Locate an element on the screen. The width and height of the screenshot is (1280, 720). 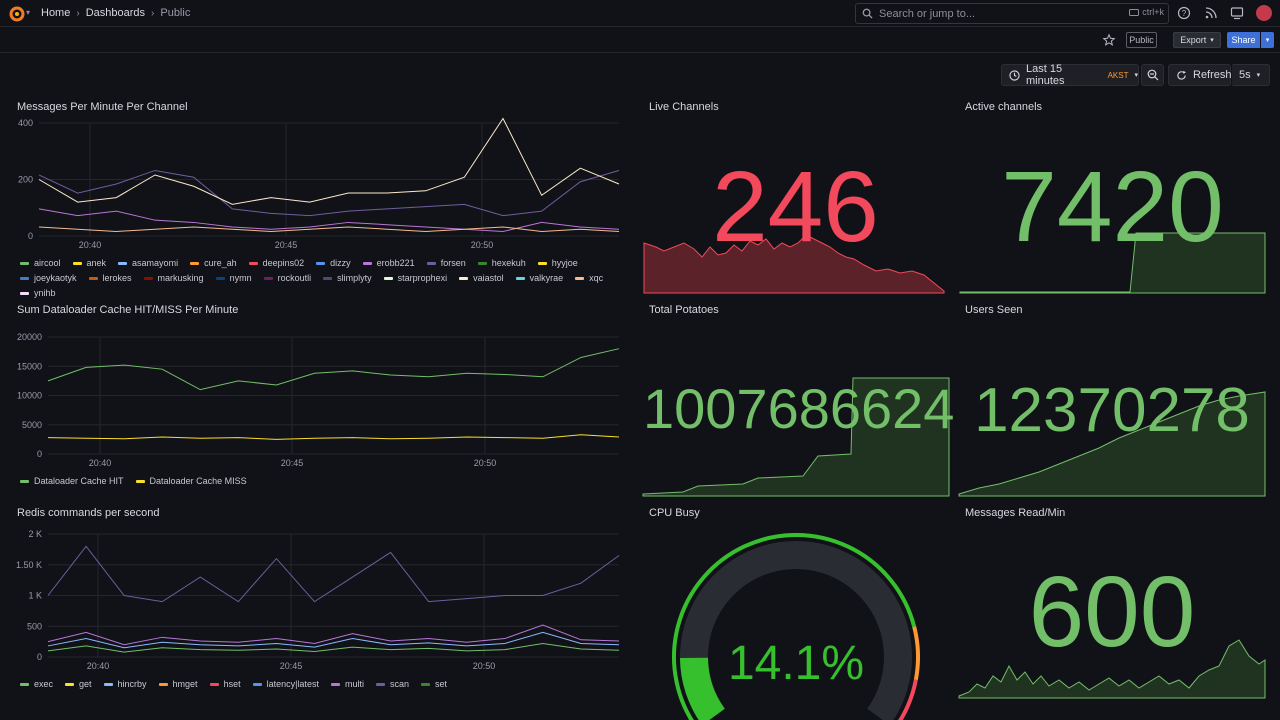
time-range-picker: Last 15 minutes AKST ▾ is located at coordinates (1070, 75).